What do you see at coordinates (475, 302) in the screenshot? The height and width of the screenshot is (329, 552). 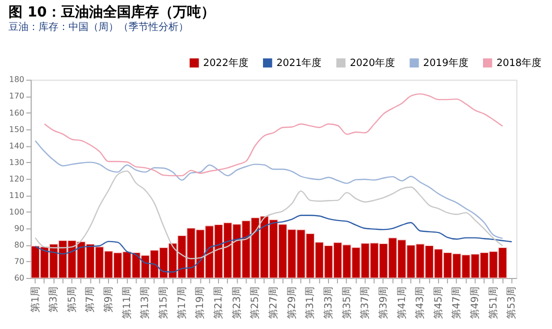 I see `x-tick-label: 第49周` at bounding box center [475, 302].